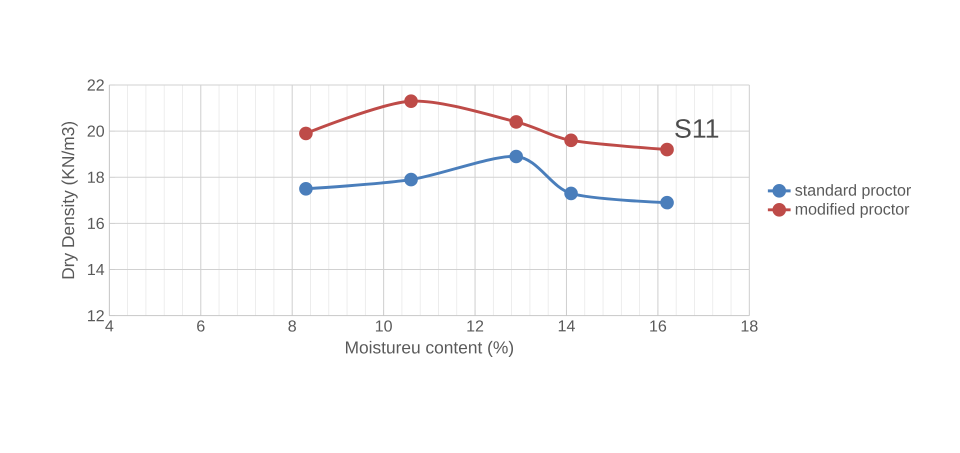  What do you see at coordinates (96, 131) in the screenshot?
I see `y-tick-label: 20` at bounding box center [96, 131].